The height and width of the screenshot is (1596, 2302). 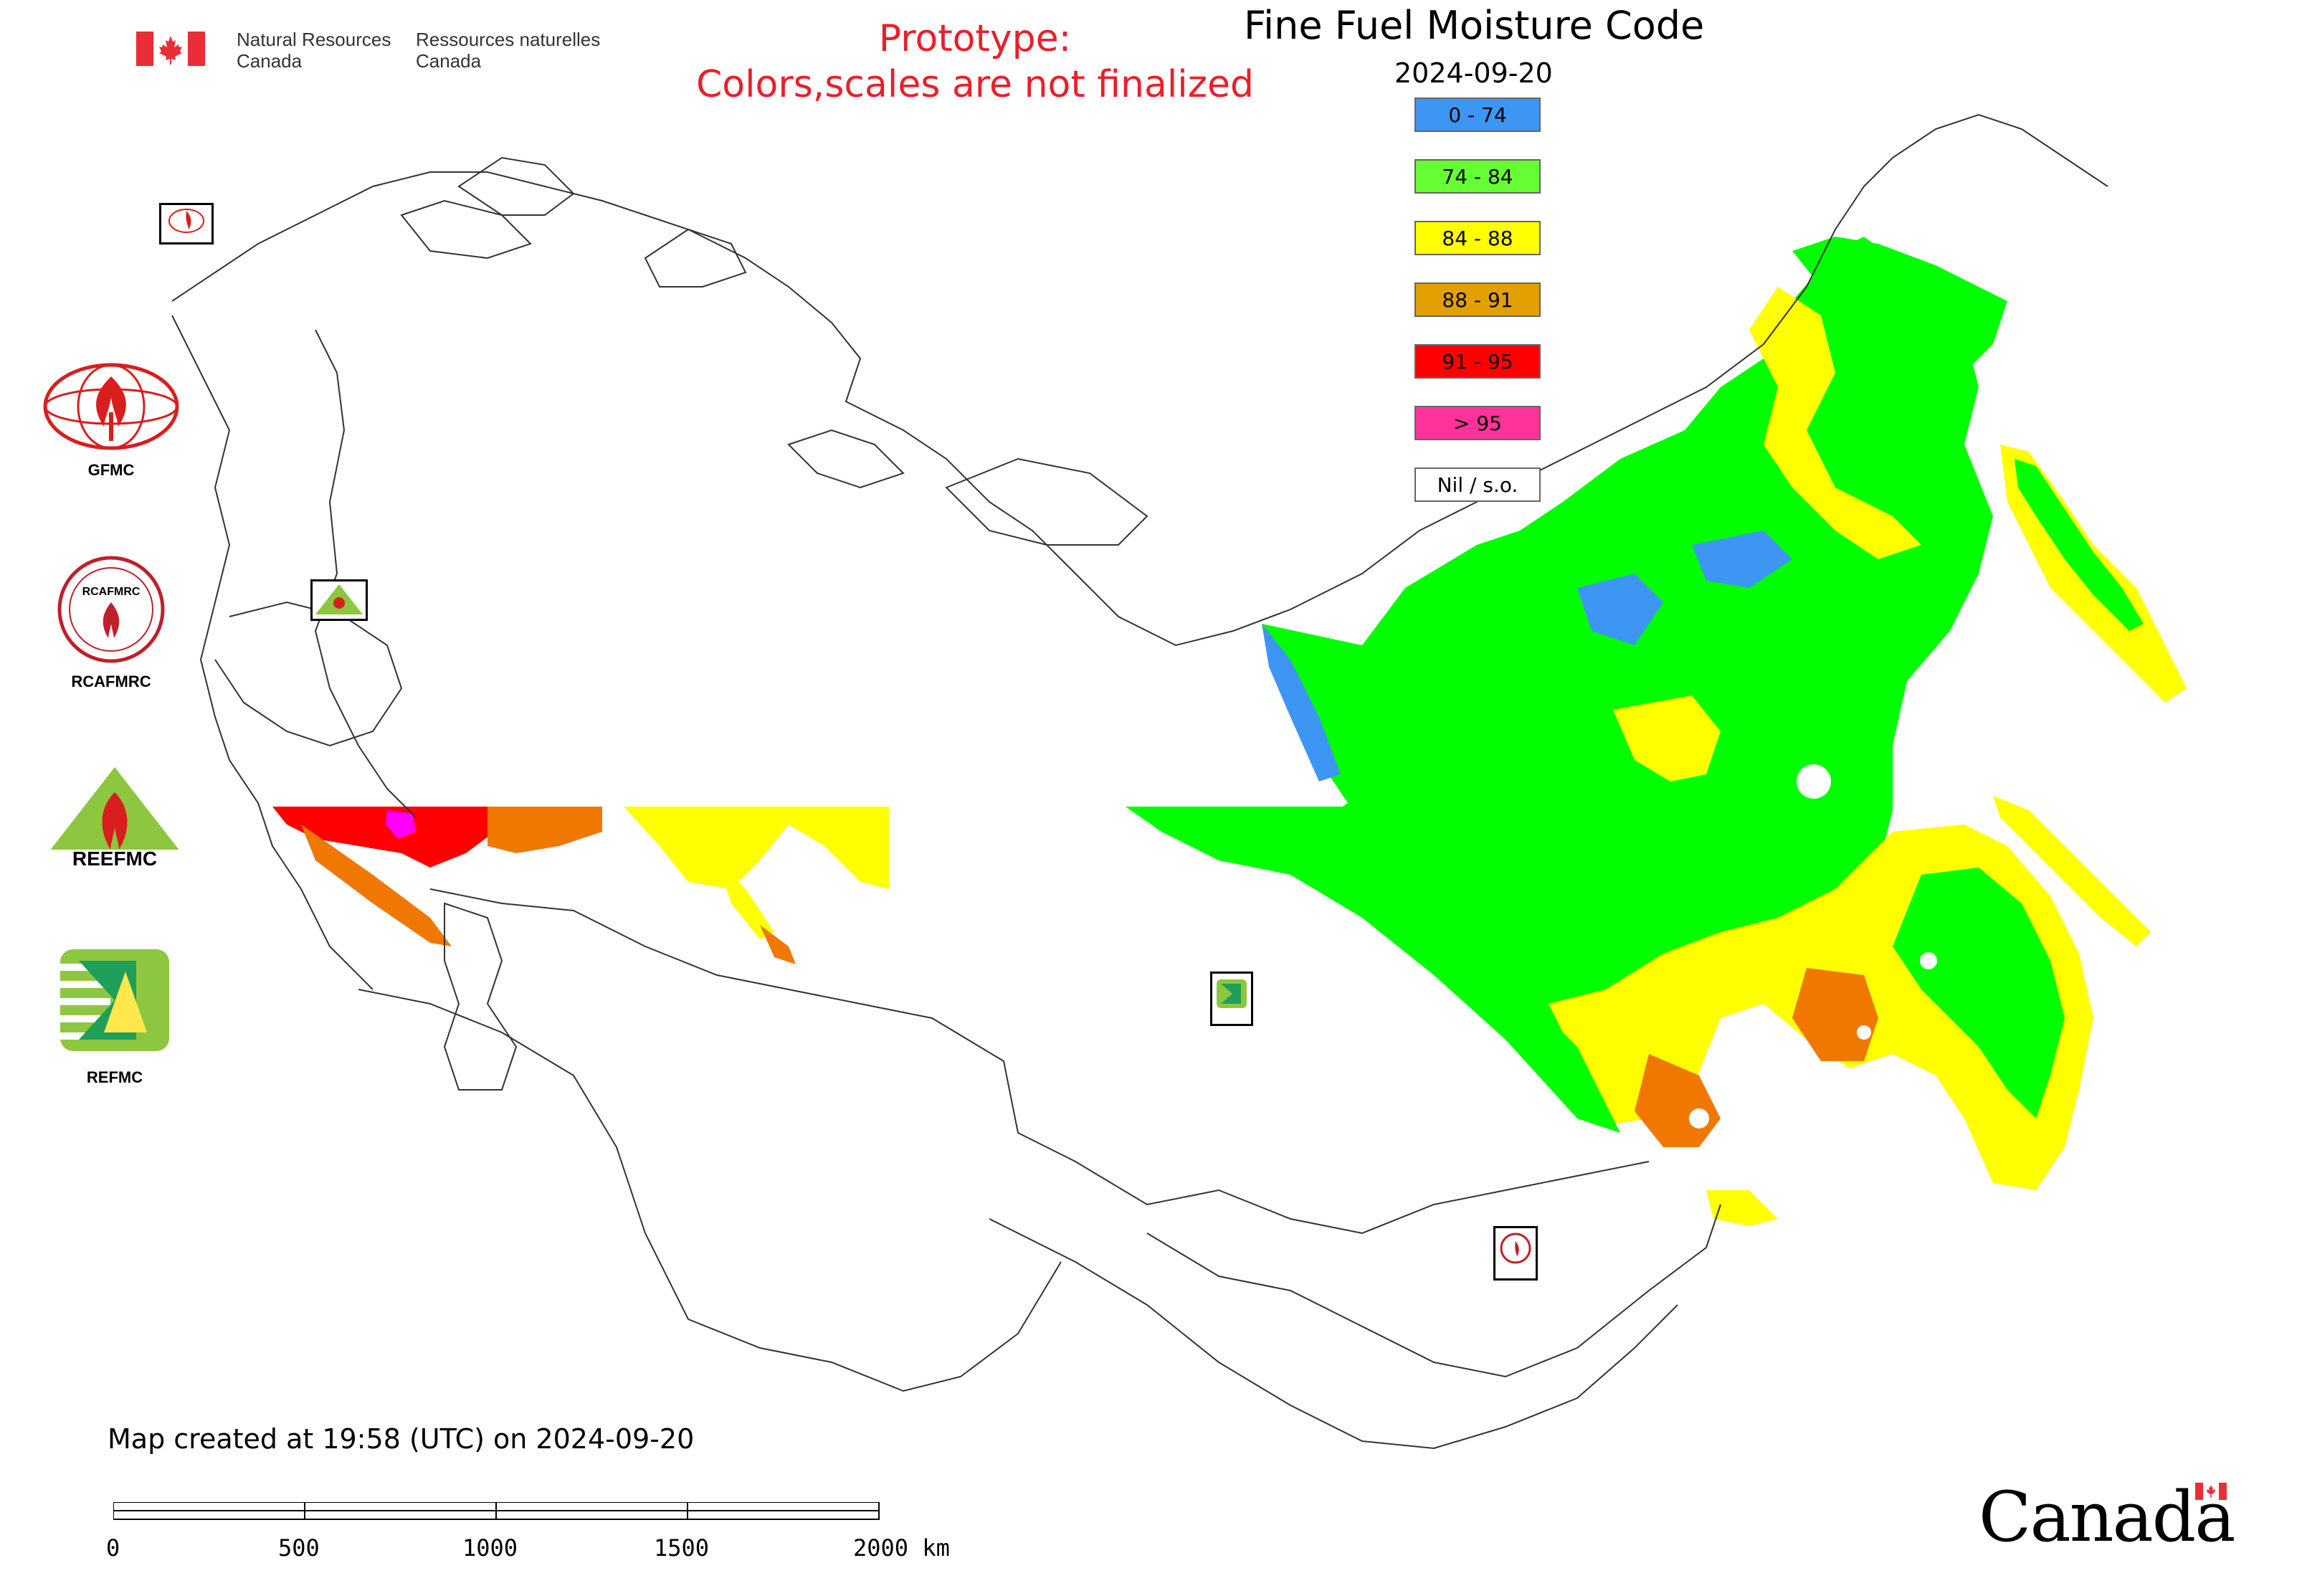 What do you see at coordinates (111, 470) in the screenshot?
I see `gfmc-label: GFMC` at bounding box center [111, 470].